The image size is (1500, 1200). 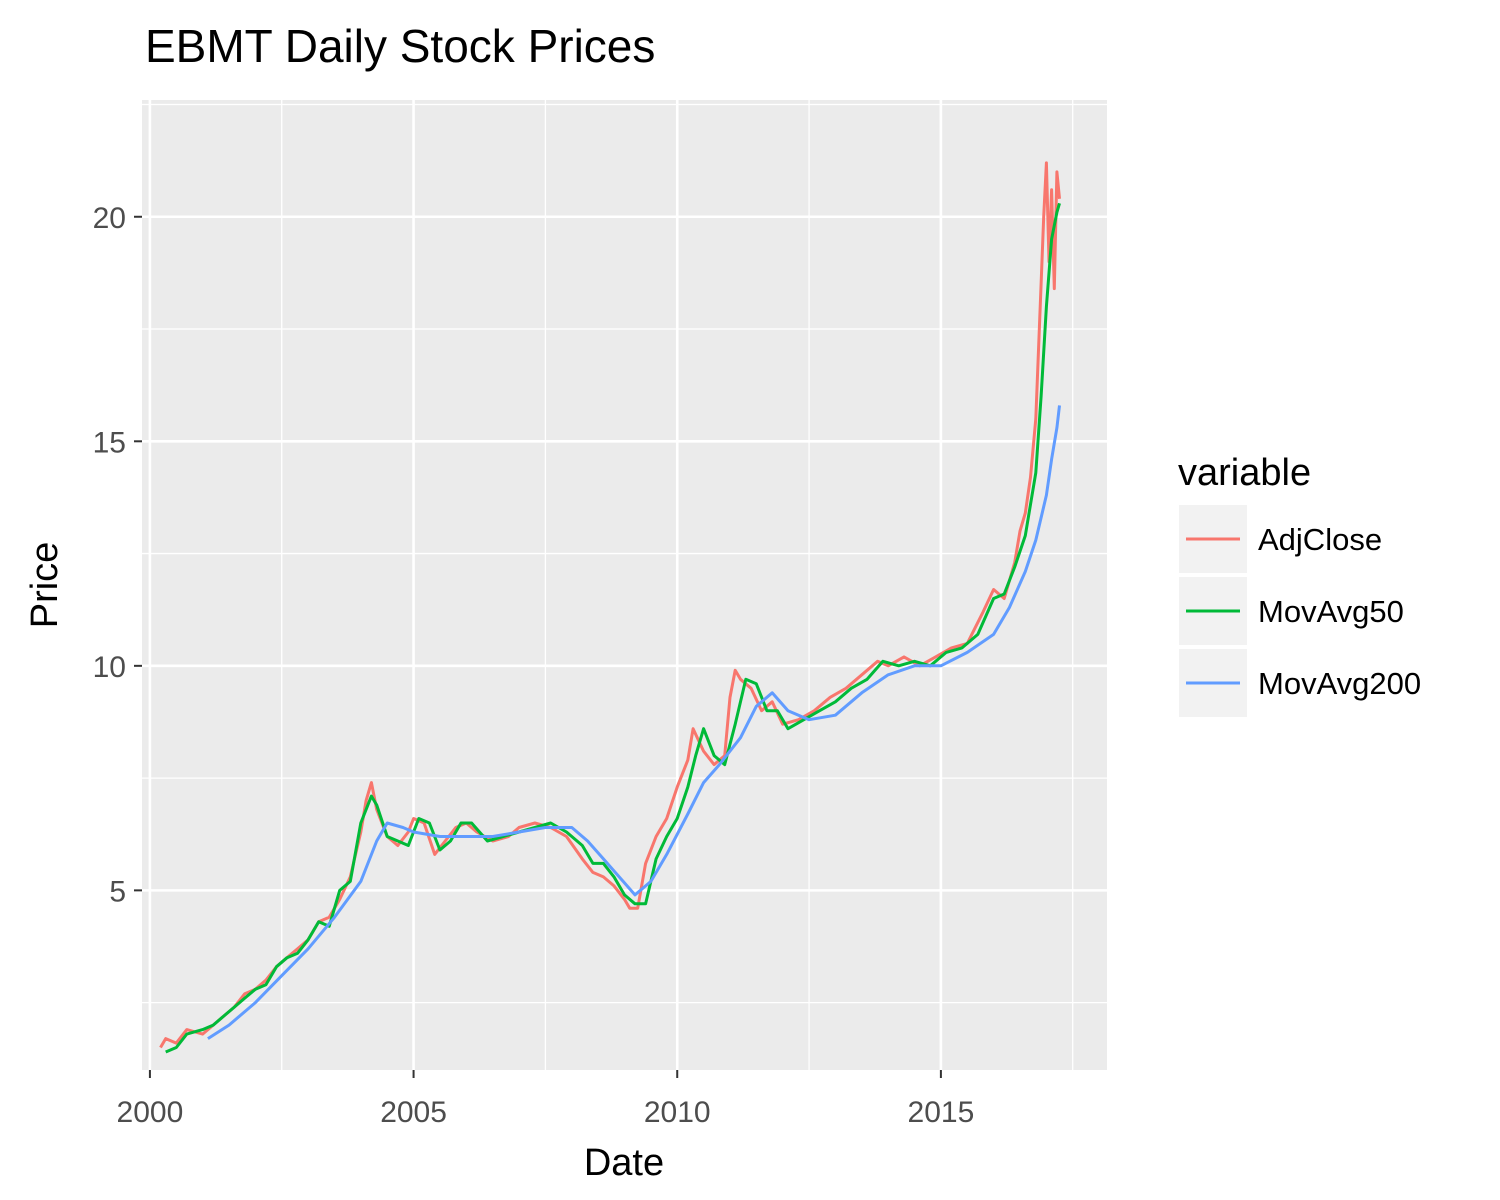 I want to click on x-tick-label: 2000, so click(x=150, y=1112).